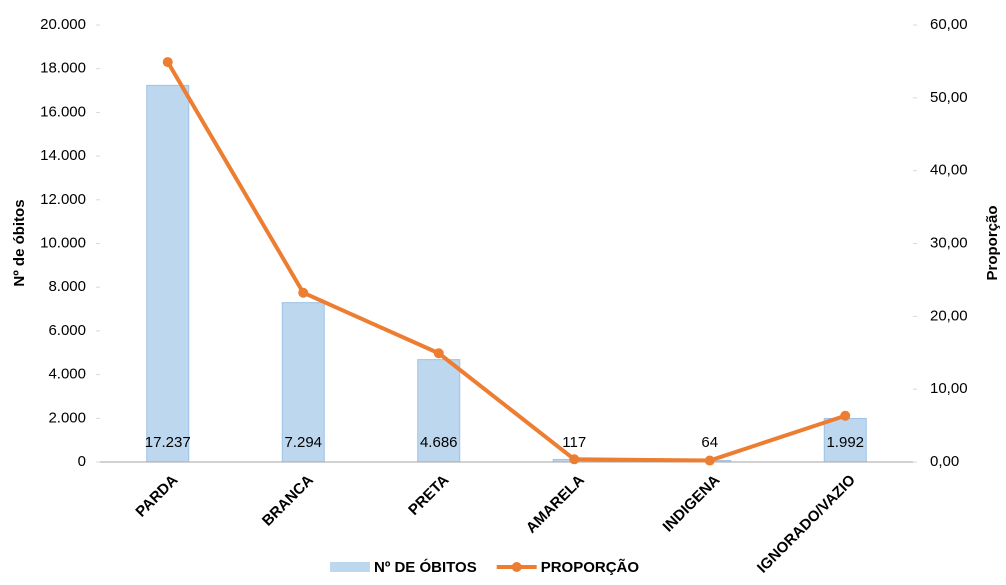 The width and height of the screenshot is (1006, 585). What do you see at coordinates (590, 567) in the screenshot?
I see `legend-label: PROPORÇÃO` at bounding box center [590, 567].